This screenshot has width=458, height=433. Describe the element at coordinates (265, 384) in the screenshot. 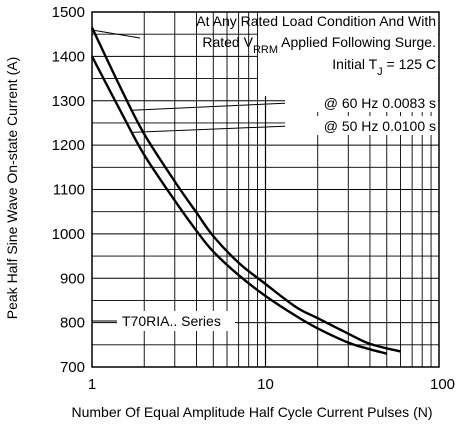

I see `x-tick-label: 10` at that location.